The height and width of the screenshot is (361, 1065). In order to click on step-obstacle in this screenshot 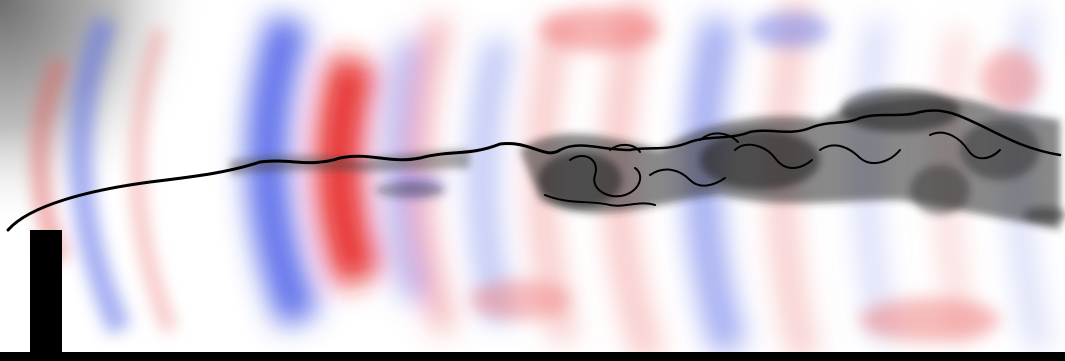, I will do `click(46, 292)`.